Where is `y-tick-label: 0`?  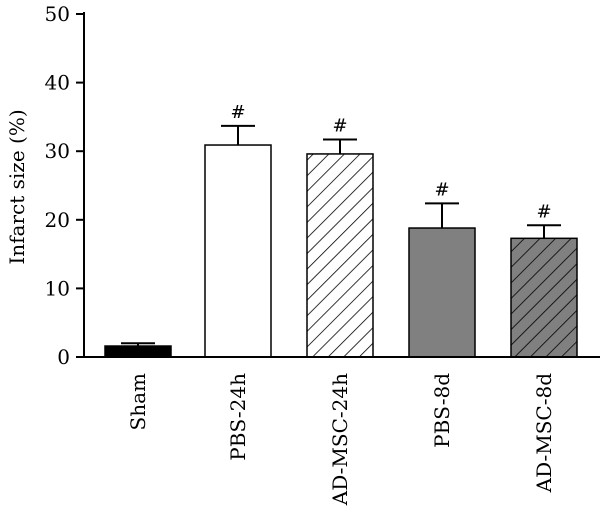
y-tick-label: 0 is located at coordinates (63, 357).